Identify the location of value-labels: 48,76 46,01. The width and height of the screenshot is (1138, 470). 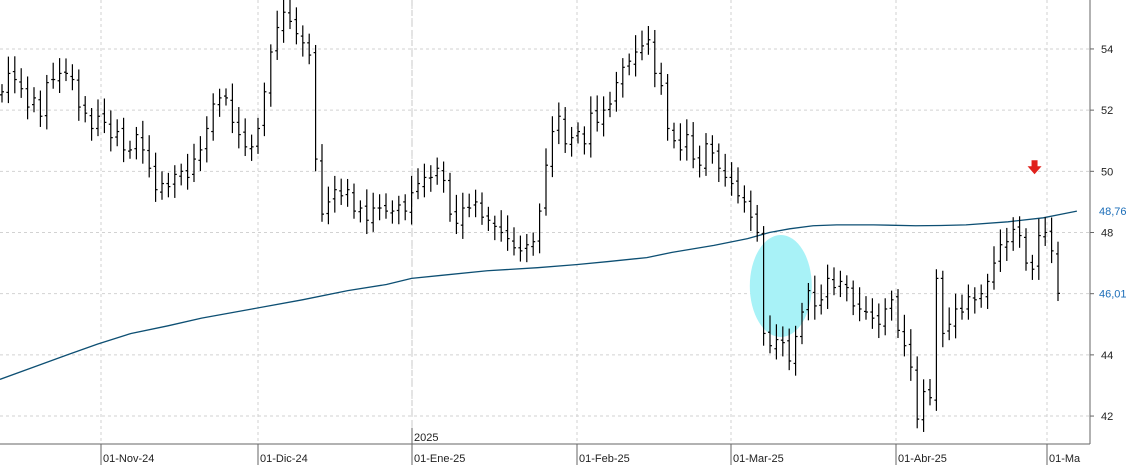
(1115, 252).